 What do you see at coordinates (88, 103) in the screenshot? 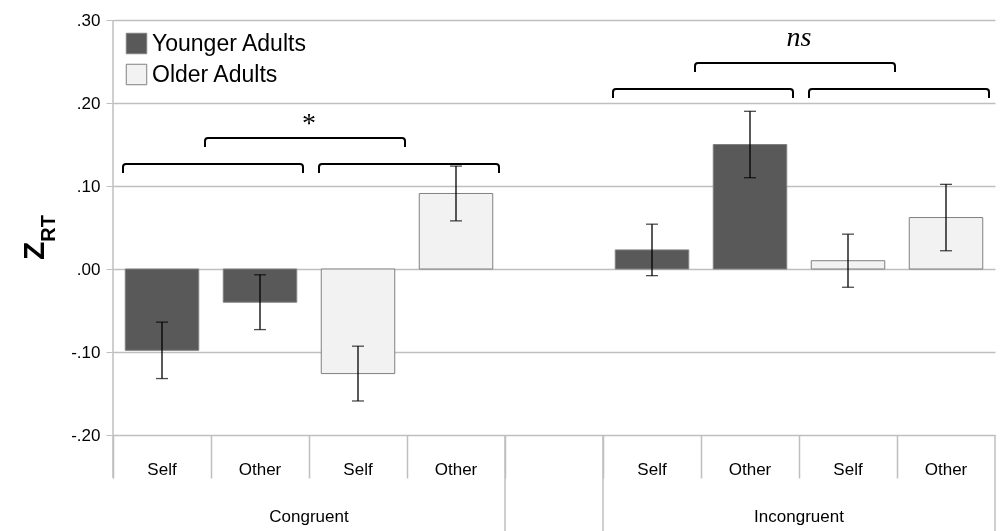
I see `y-tick-label: .20` at bounding box center [88, 103].